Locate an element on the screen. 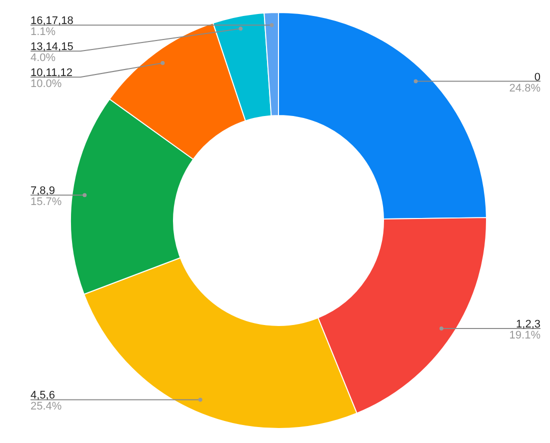 This screenshot has height=443, width=550. data-label: 1.1% is located at coordinates (43, 32).